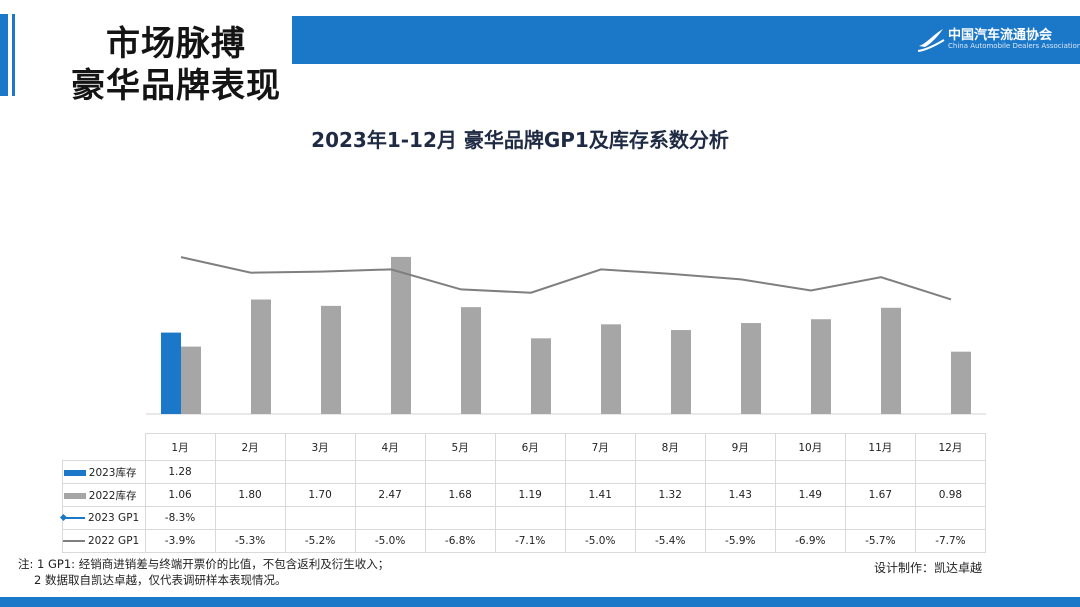 The image size is (1080, 607). I want to click on legend-swatch-2023-inventory, so click(74, 472).